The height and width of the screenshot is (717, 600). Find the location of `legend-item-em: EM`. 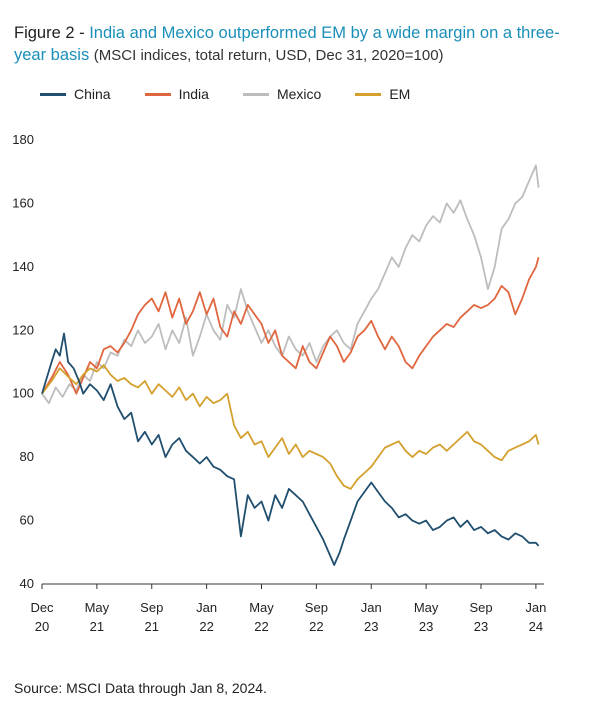

legend-item-em: EM is located at coordinates (382, 94).